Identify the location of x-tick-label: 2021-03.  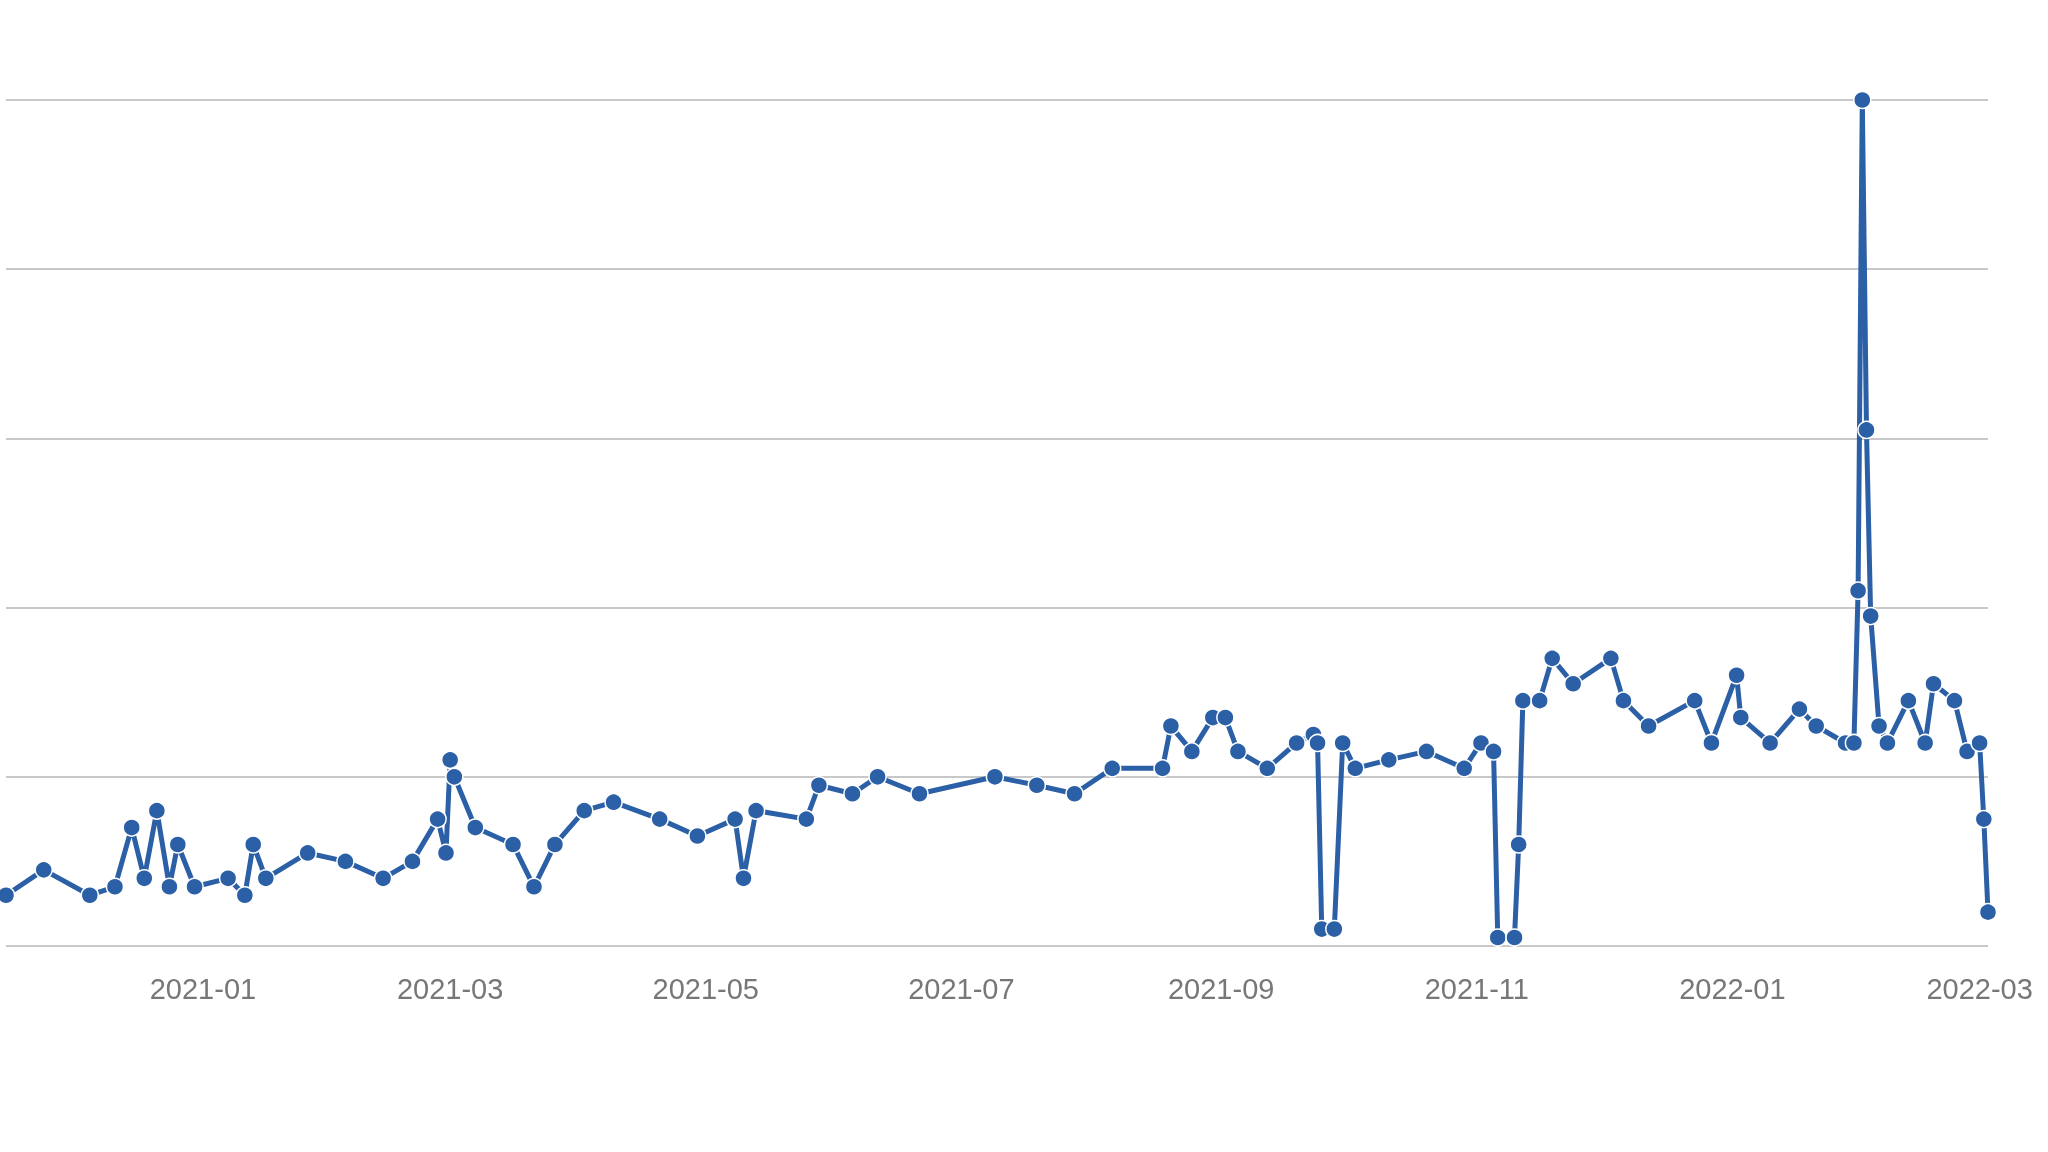
(450, 988).